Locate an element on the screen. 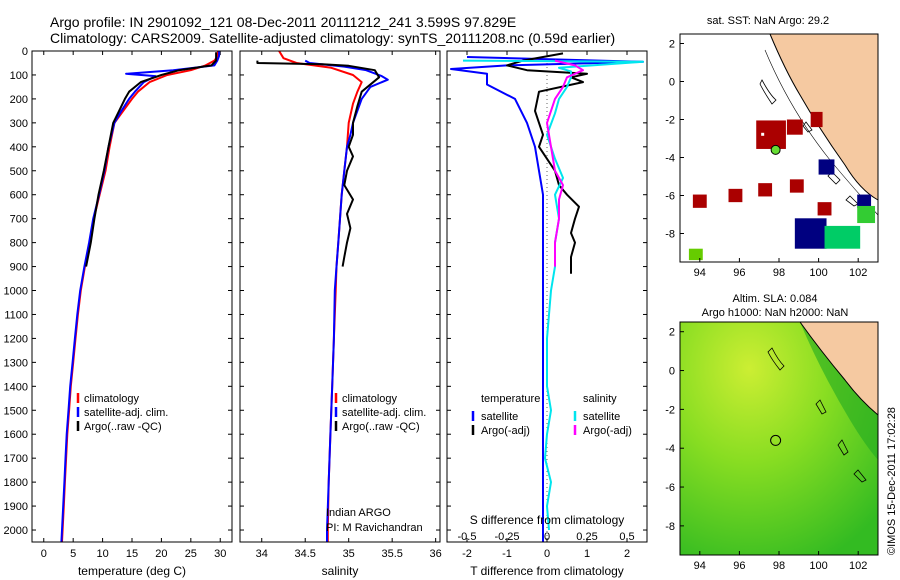  x-tick-label: 35 is located at coordinates (349, 554).